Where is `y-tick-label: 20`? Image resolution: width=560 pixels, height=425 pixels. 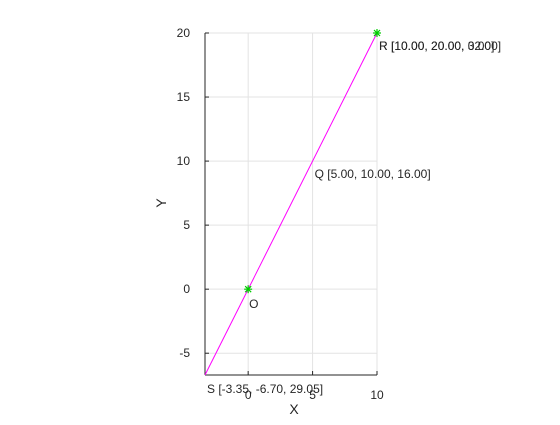
y-tick-label: 20 is located at coordinates (184, 33).